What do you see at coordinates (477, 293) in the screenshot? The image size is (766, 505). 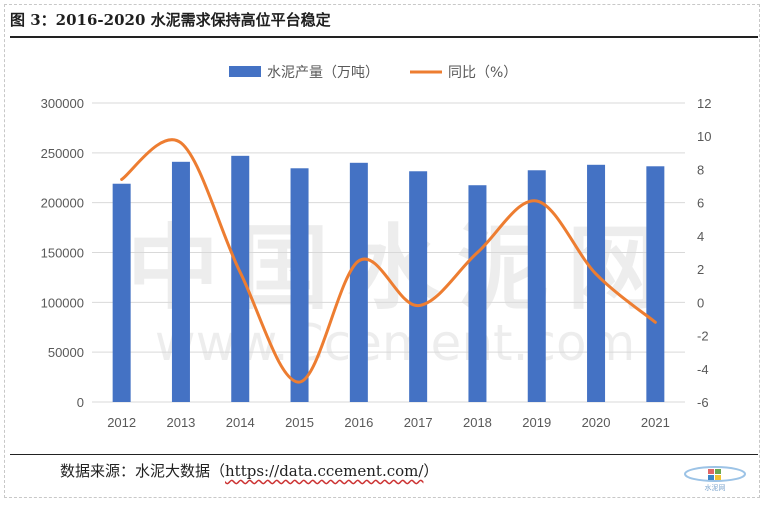 I see `bar-2018` at bounding box center [477, 293].